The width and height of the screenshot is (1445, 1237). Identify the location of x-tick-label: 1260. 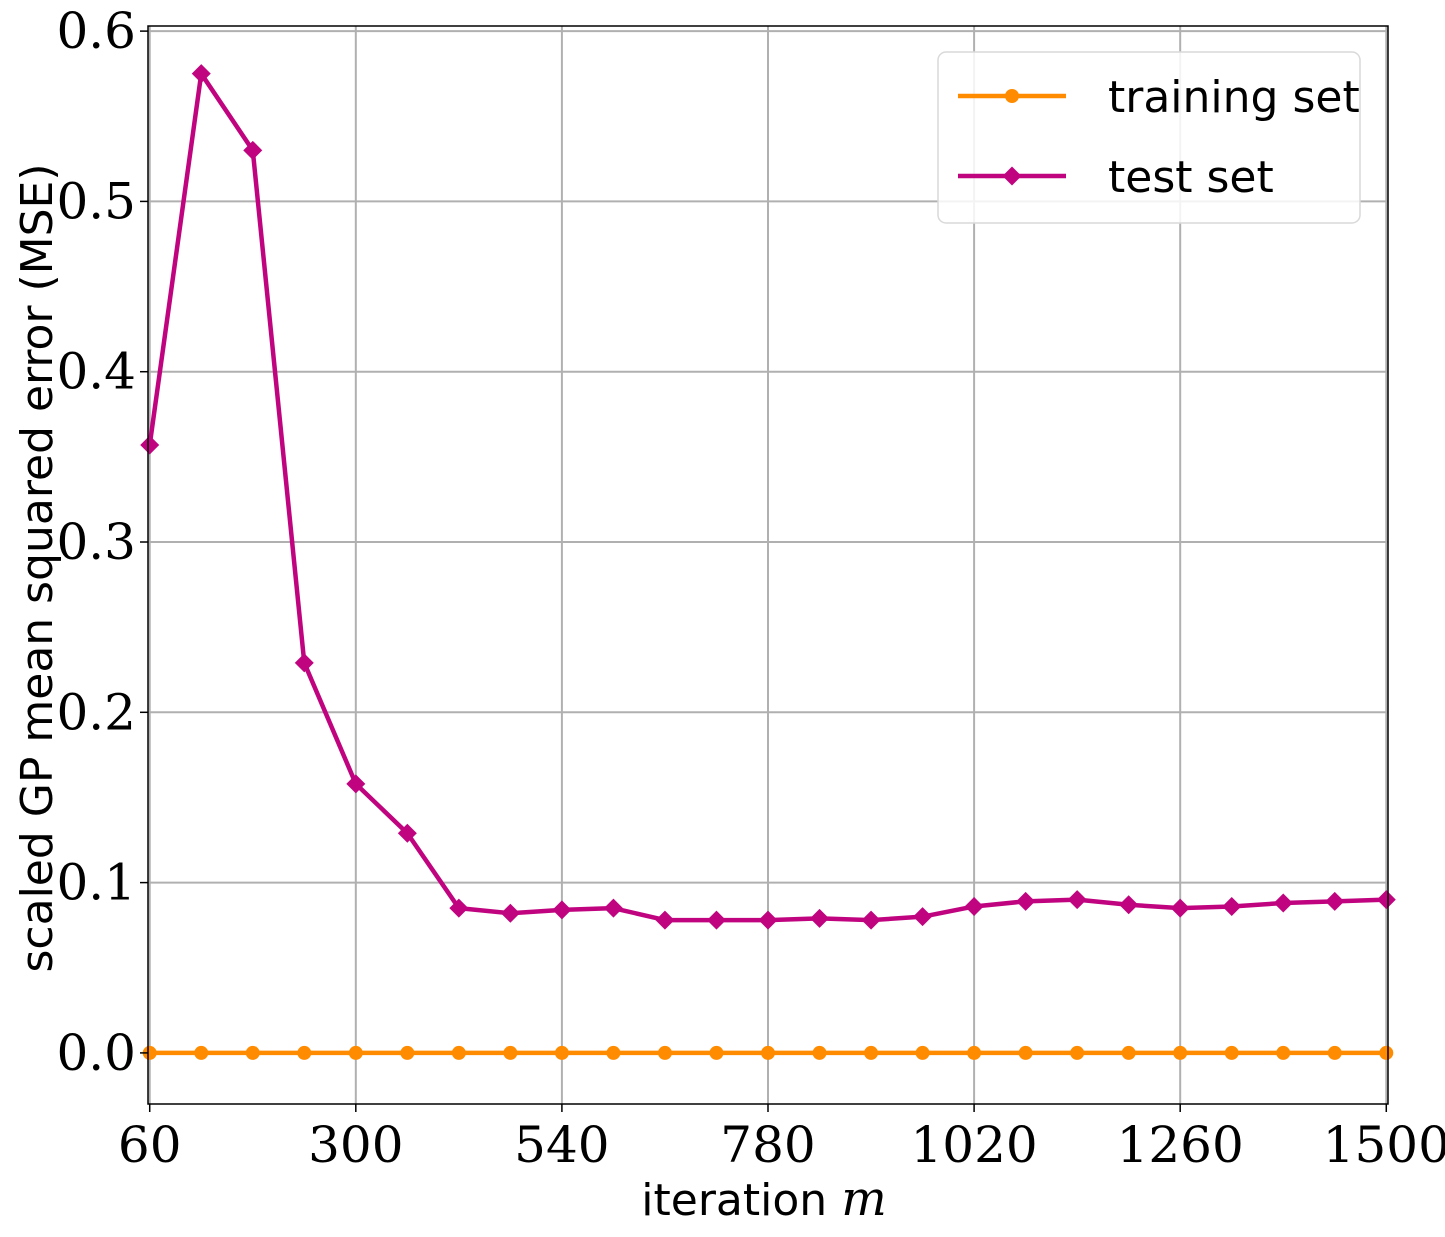
(1180, 1145).